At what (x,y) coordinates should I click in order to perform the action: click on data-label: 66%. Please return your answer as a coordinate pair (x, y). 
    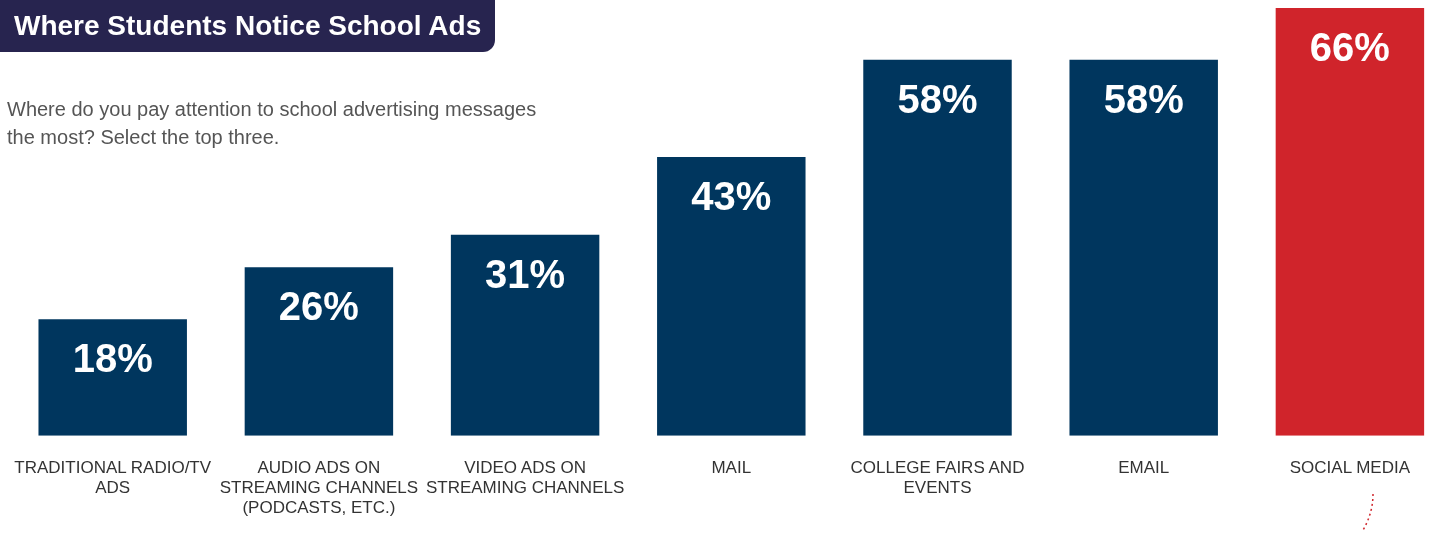
    Looking at the image, I should click on (1349, 47).